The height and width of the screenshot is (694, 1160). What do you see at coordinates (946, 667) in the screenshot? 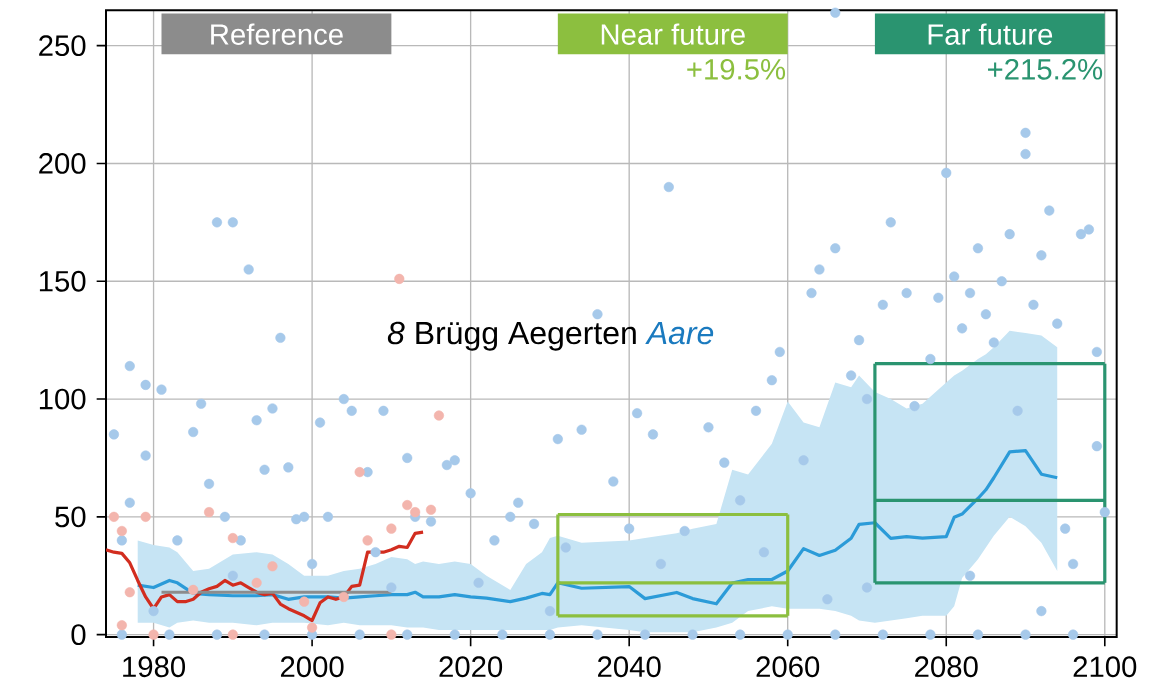
I see `x-tick-label: 2080` at bounding box center [946, 667].